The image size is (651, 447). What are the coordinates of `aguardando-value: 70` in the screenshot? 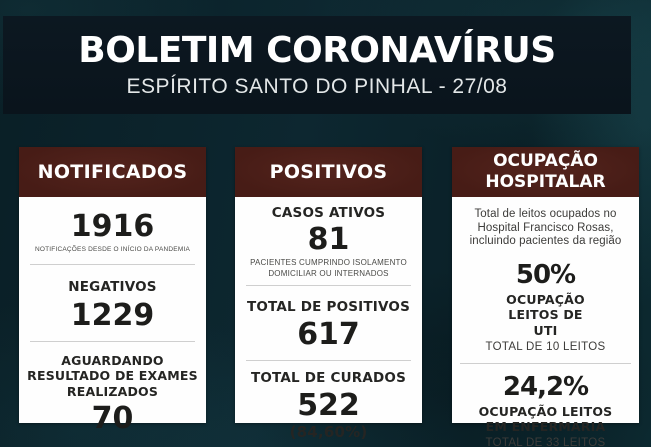 It's located at (112, 418).